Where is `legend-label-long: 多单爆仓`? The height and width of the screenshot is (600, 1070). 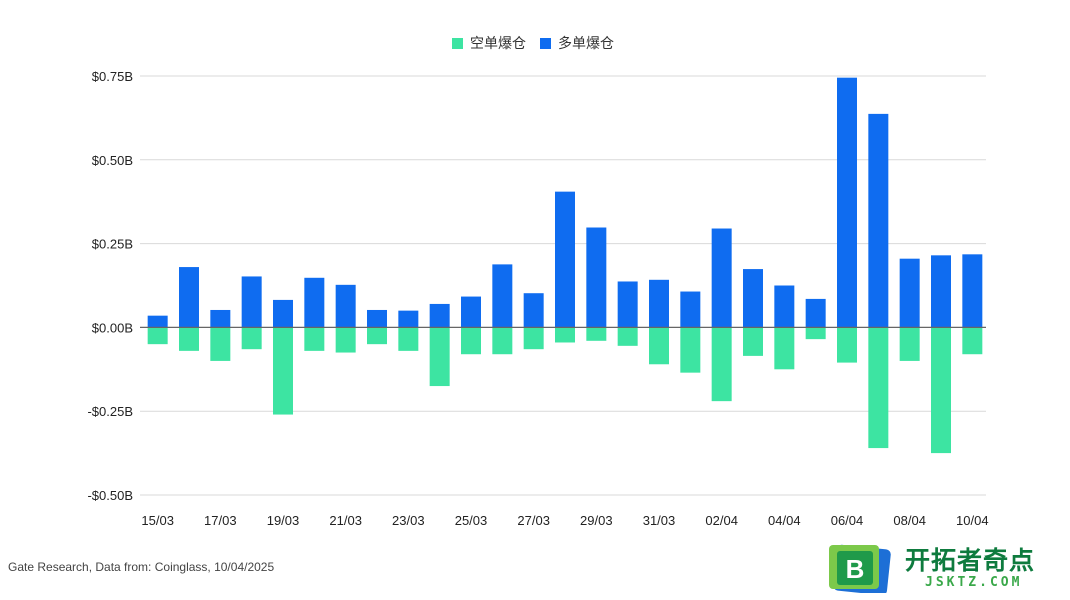 legend-label-long: 多单爆仓 is located at coordinates (586, 44).